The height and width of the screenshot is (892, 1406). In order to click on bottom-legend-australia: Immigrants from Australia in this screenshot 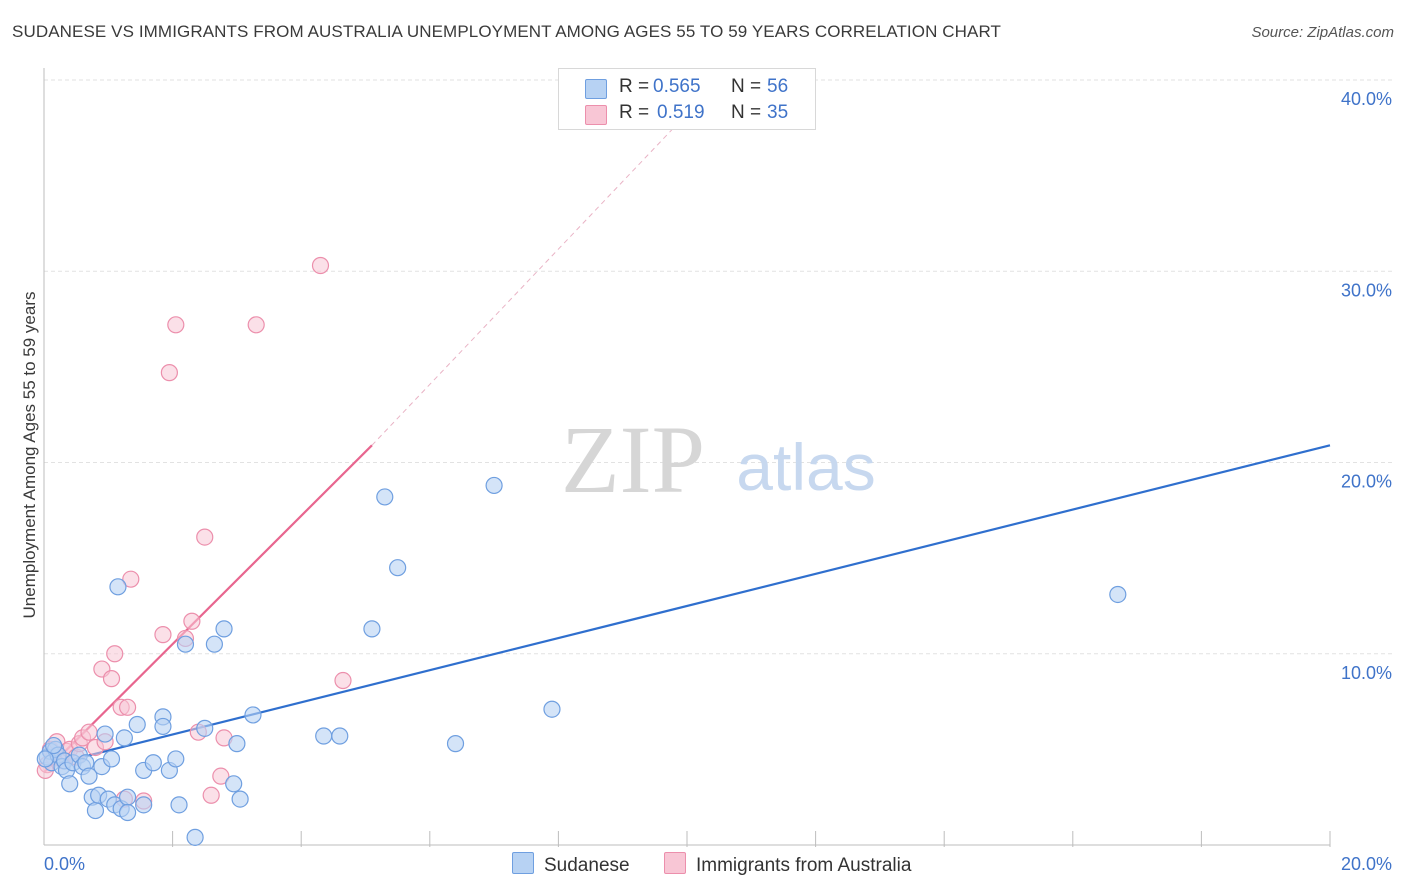, I will do `click(787, 864)`.